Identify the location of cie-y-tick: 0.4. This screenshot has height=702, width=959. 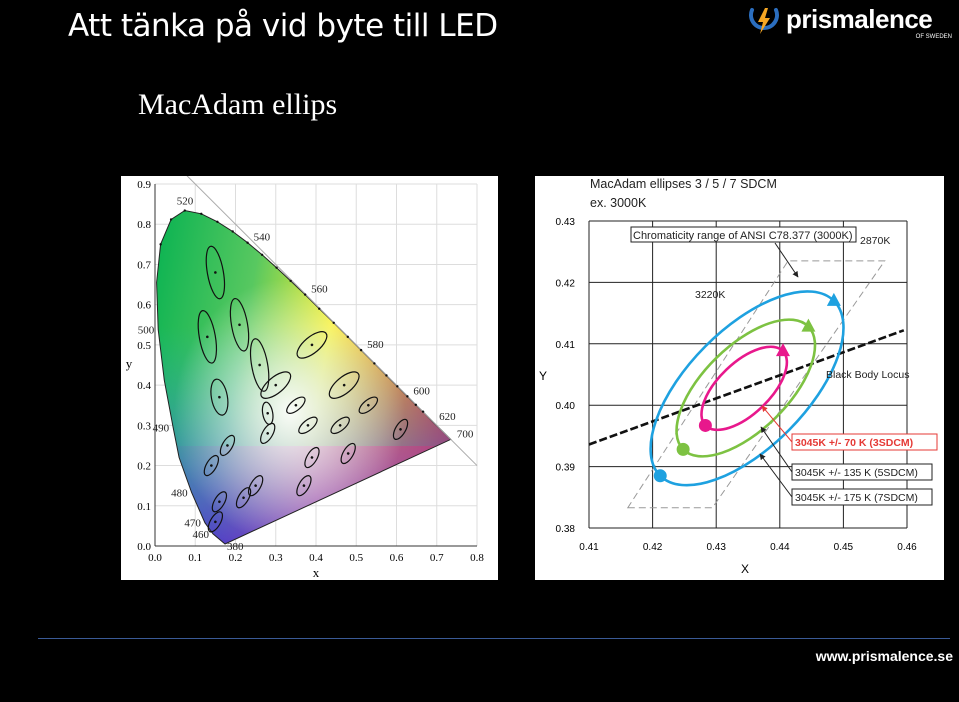
(144, 386).